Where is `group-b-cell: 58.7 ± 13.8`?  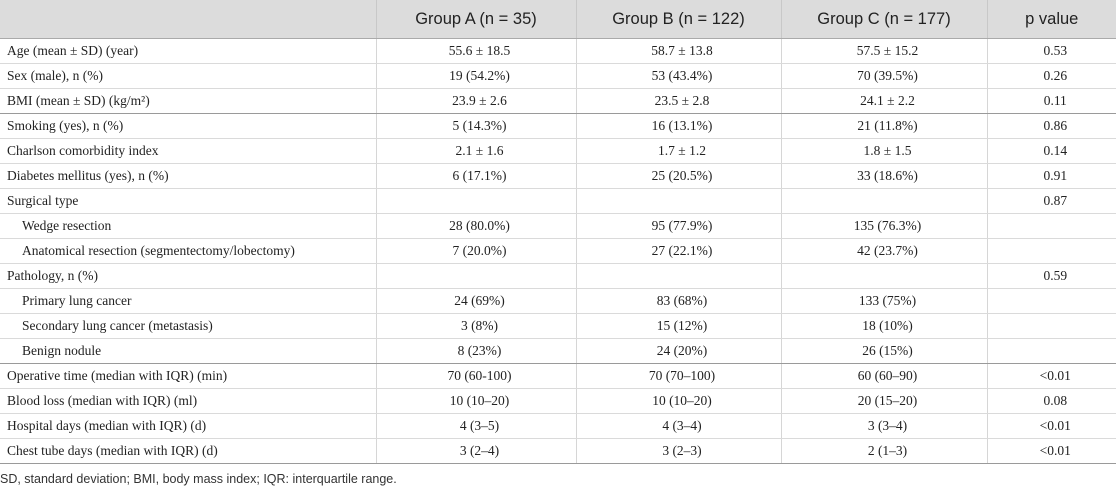
group-b-cell: 58.7 ± 13.8 is located at coordinates (679, 51).